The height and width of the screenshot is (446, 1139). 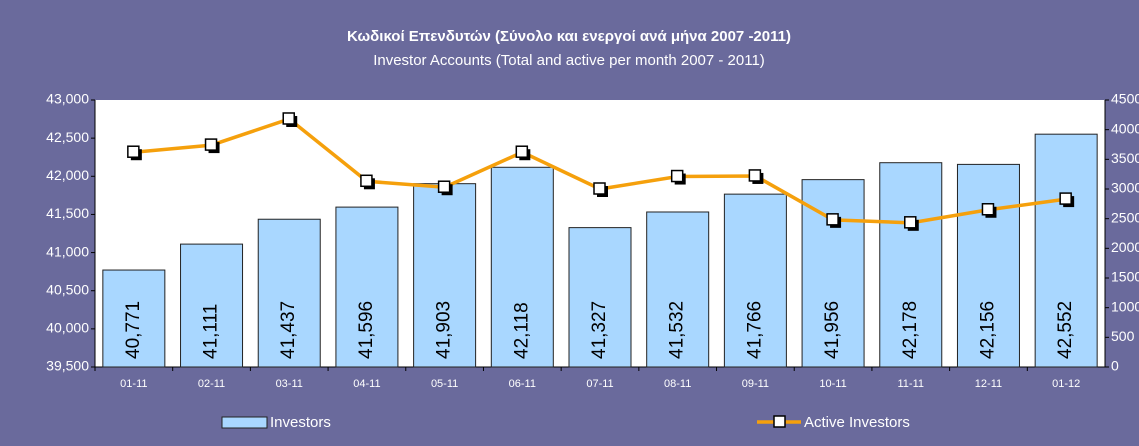 What do you see at coordinates (677, 330) in the screenshot?
I see `bar-value-label: 41,532` at bounding box center [677, 330].